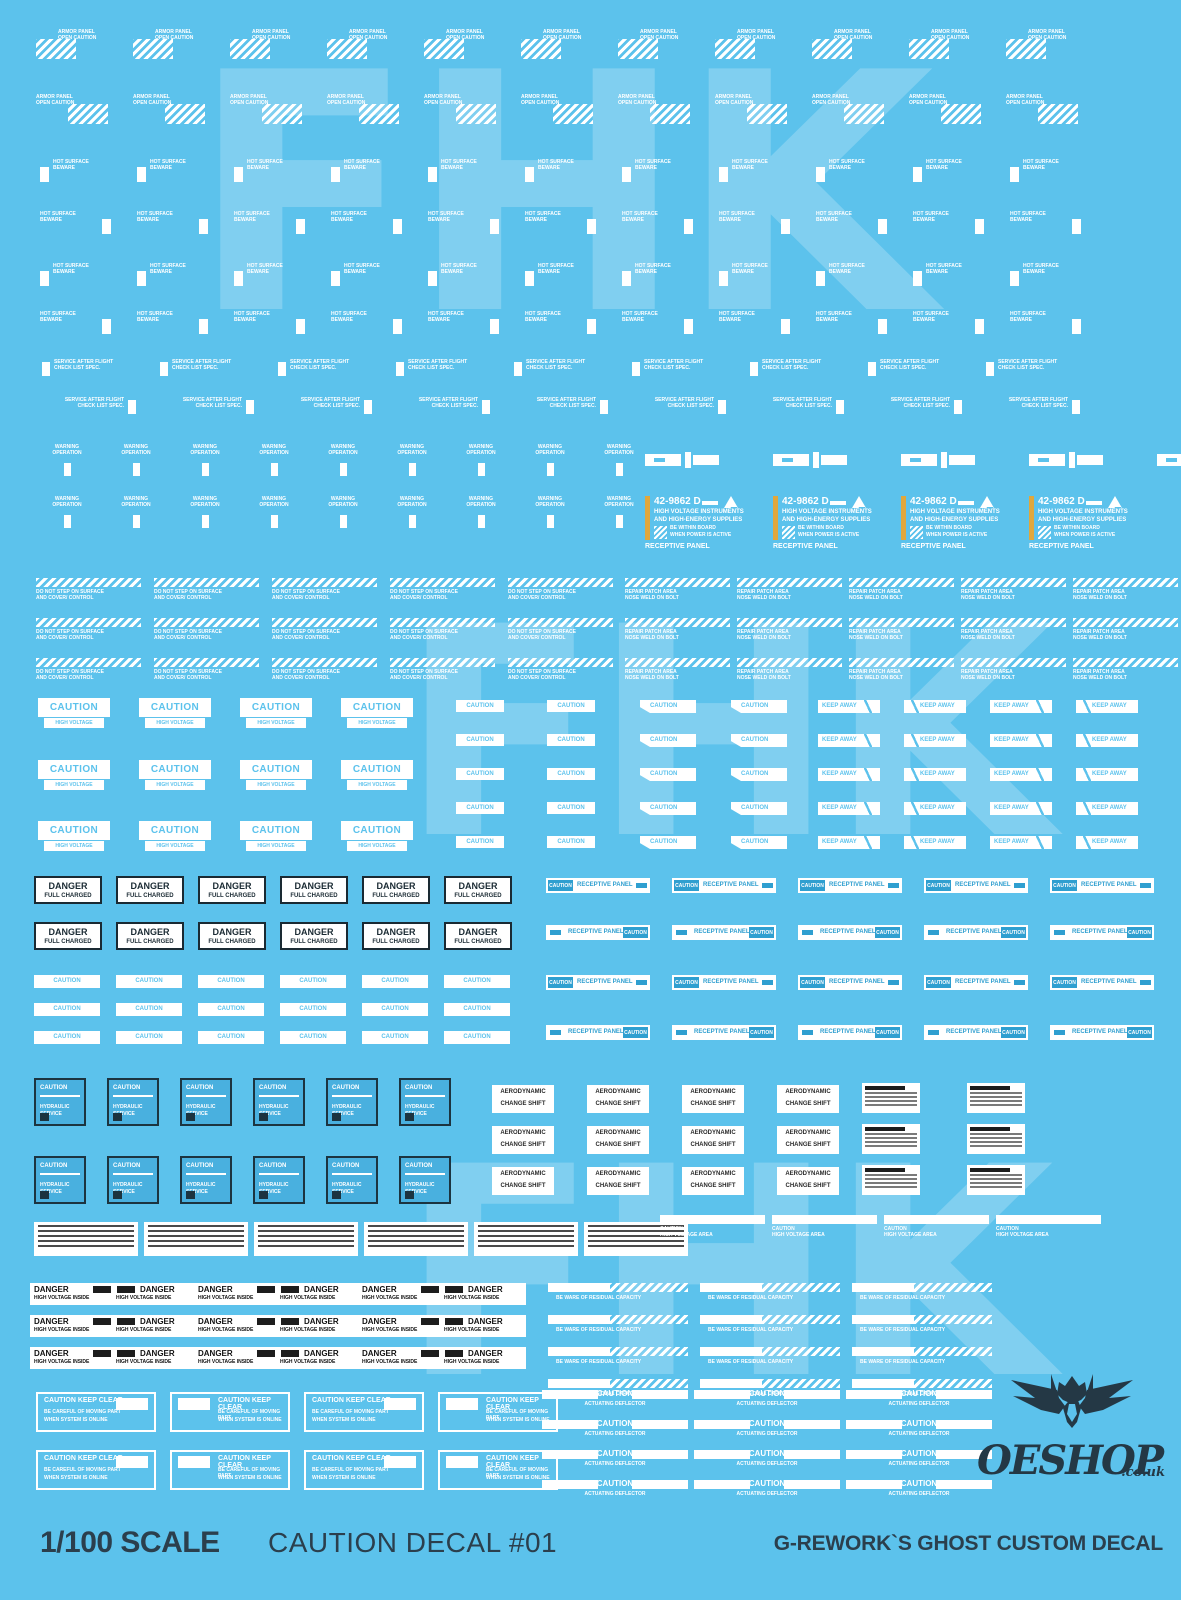  What do you see at coordinates (197, 1192) in the screenshot?
I see `dark-box-line2: SERVICE` at bounding box center [197, 1192].